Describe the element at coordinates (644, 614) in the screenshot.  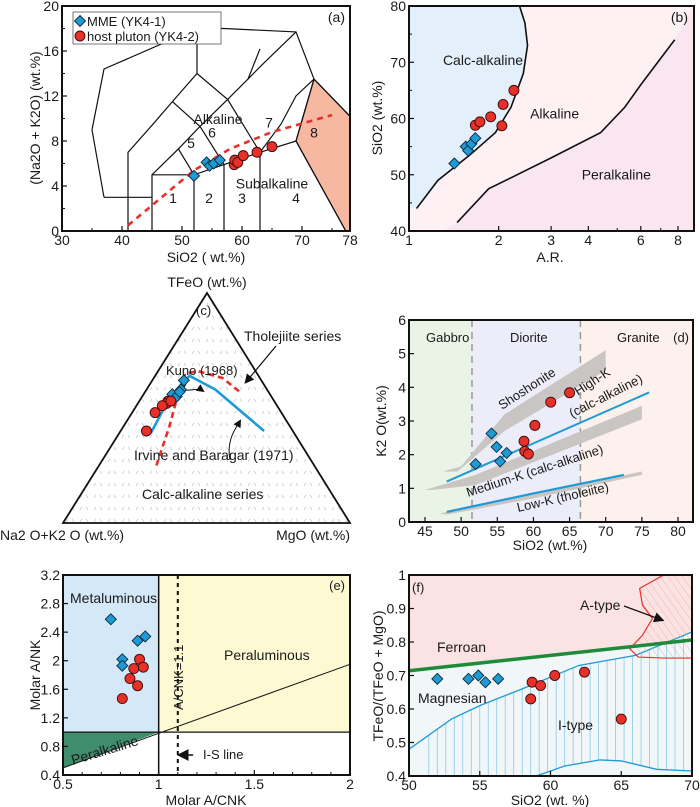
I see `a-type-arrow` at that location.